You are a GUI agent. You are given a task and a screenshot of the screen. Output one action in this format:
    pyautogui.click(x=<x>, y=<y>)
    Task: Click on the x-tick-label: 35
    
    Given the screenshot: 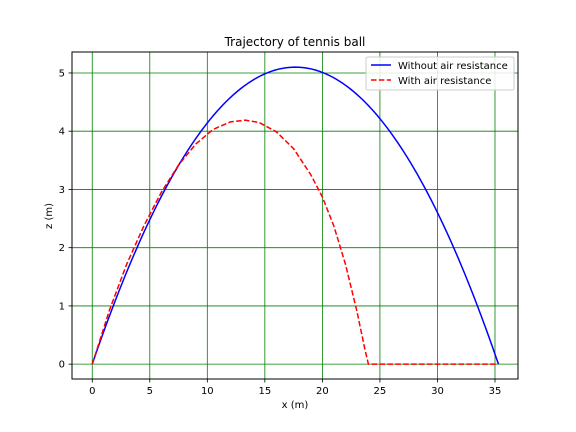 What is the action you would take?
    pyautogui.click(x=495, y=391)
    